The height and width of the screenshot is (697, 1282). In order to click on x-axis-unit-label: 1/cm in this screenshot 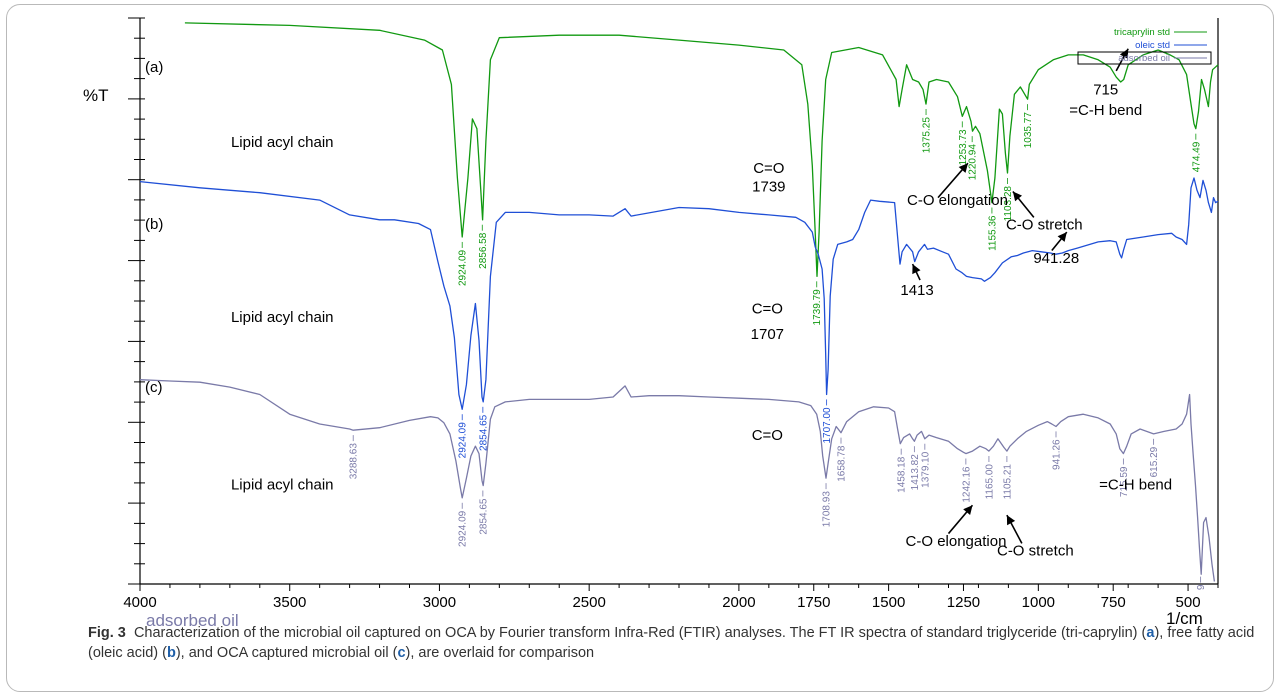, I will do `click(1184, 618)`.